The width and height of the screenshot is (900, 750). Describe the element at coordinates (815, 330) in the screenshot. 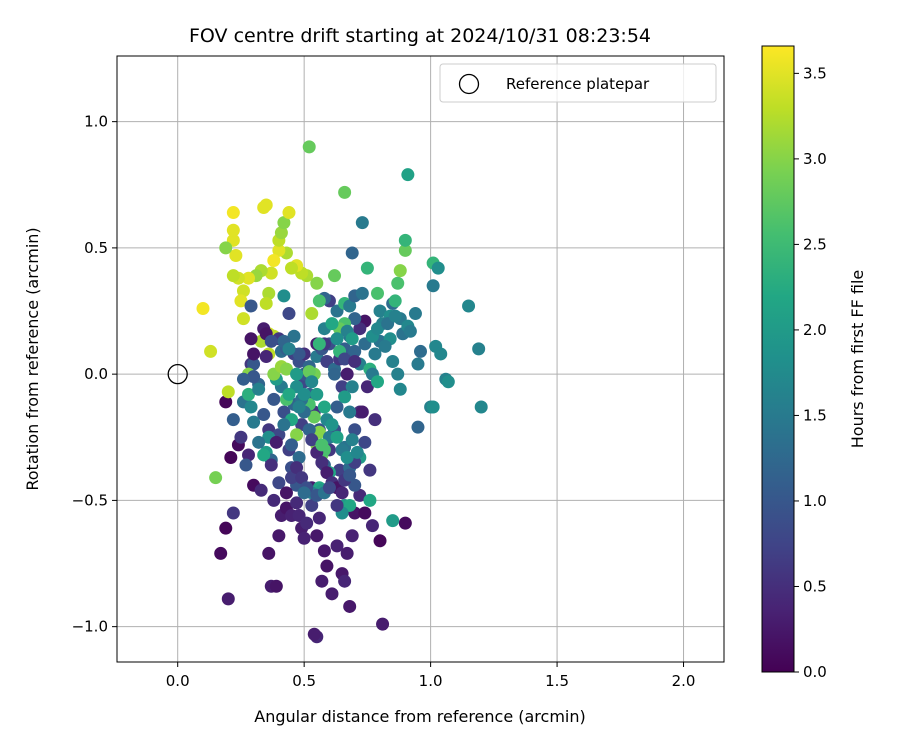

I see `colorbar-tick-label: 2.0` at that location.